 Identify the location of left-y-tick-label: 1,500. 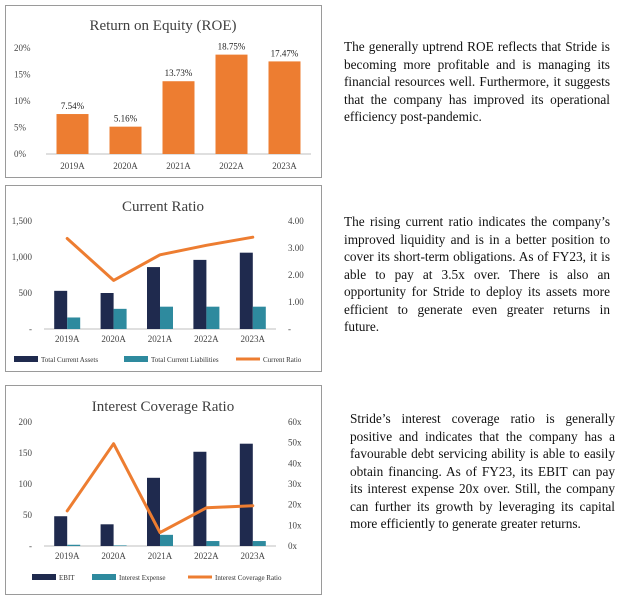
(22, 221).